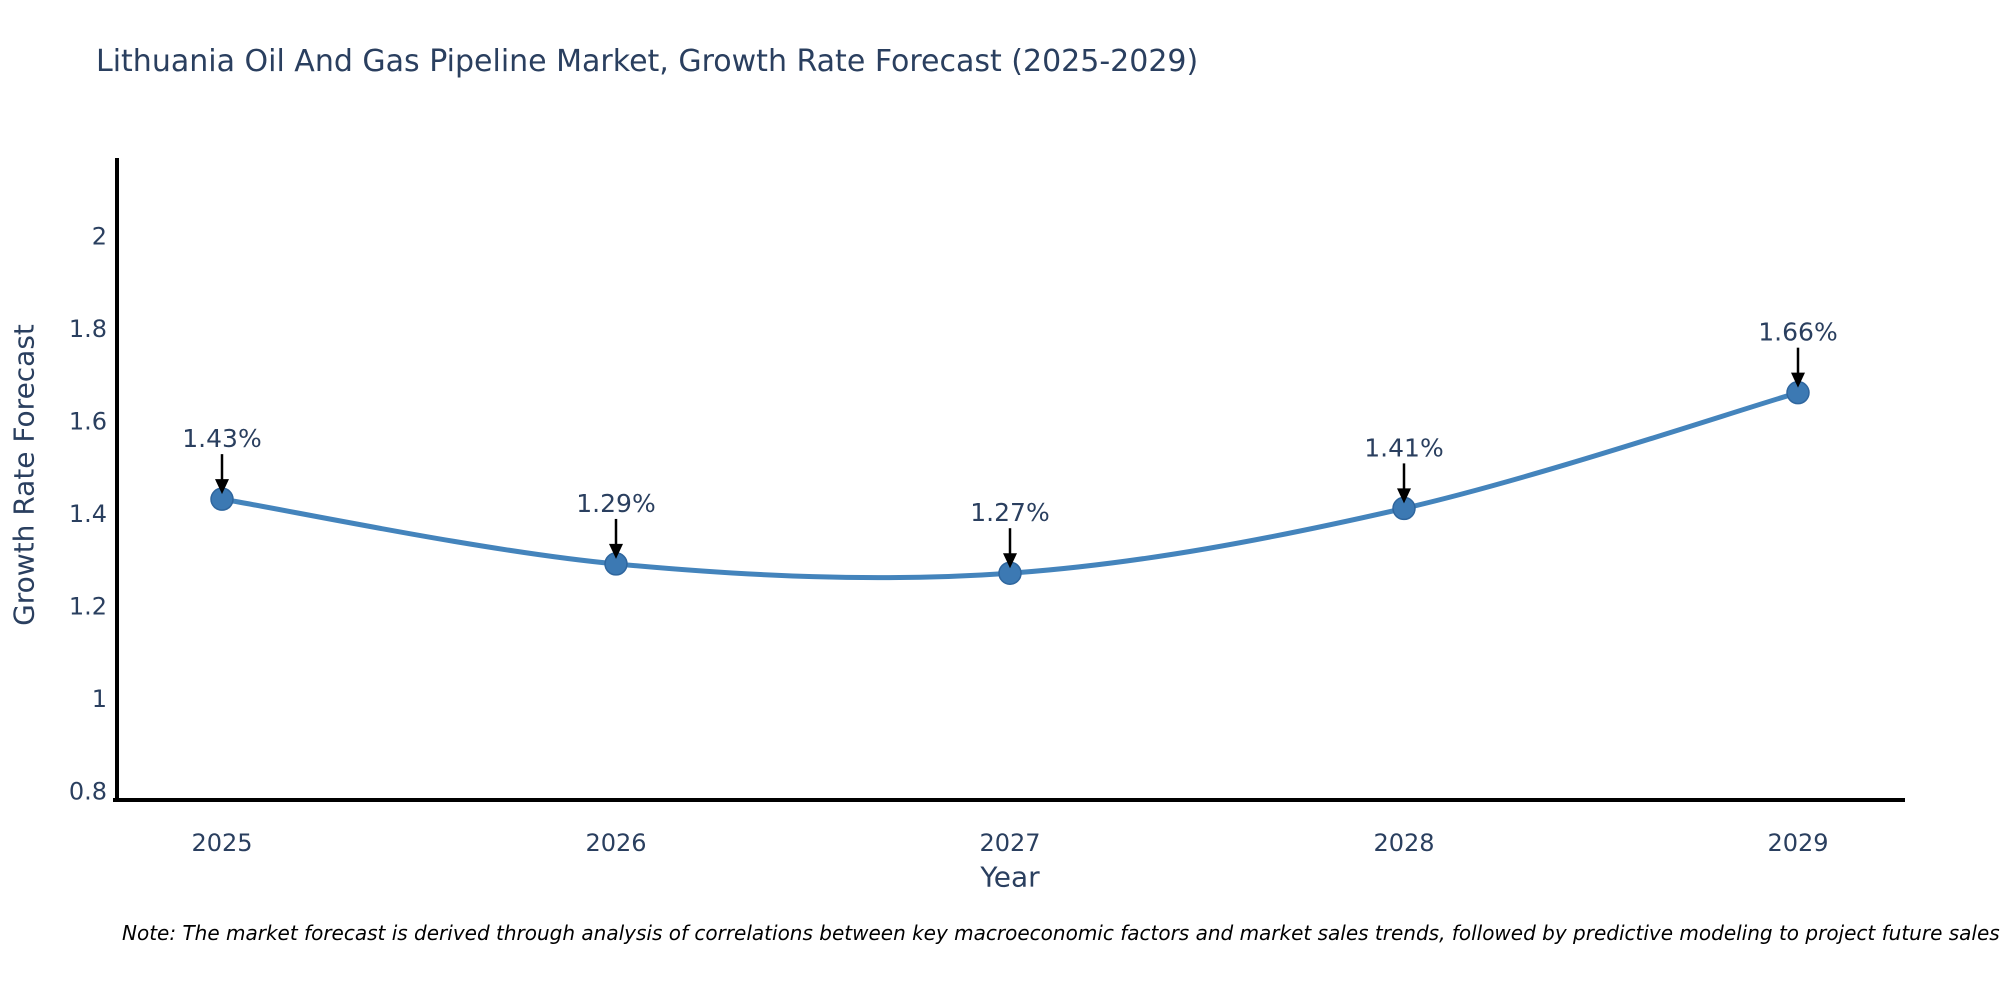 Image resolution: width=2000 pixels, height=1000 pixels. What do you see at coordinates (88, 792) in the screenshot?
I see `y-tick-label: 0.8` at bounding box center [88, 792].